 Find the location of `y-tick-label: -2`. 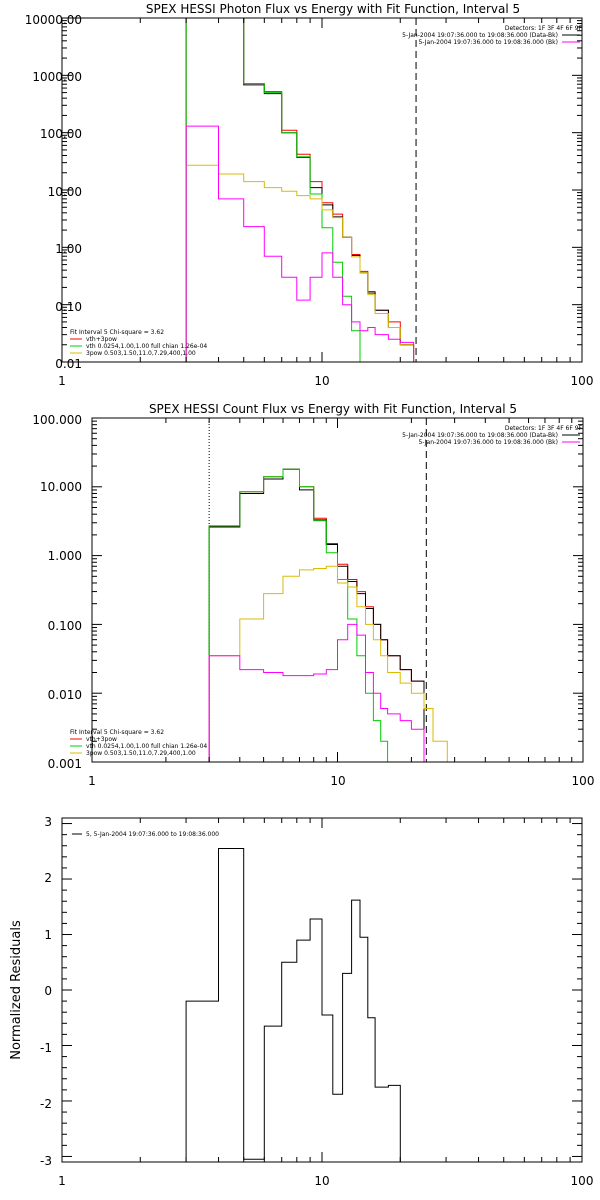

y-tick-label: -2 is located at coordinates (46, 1104).